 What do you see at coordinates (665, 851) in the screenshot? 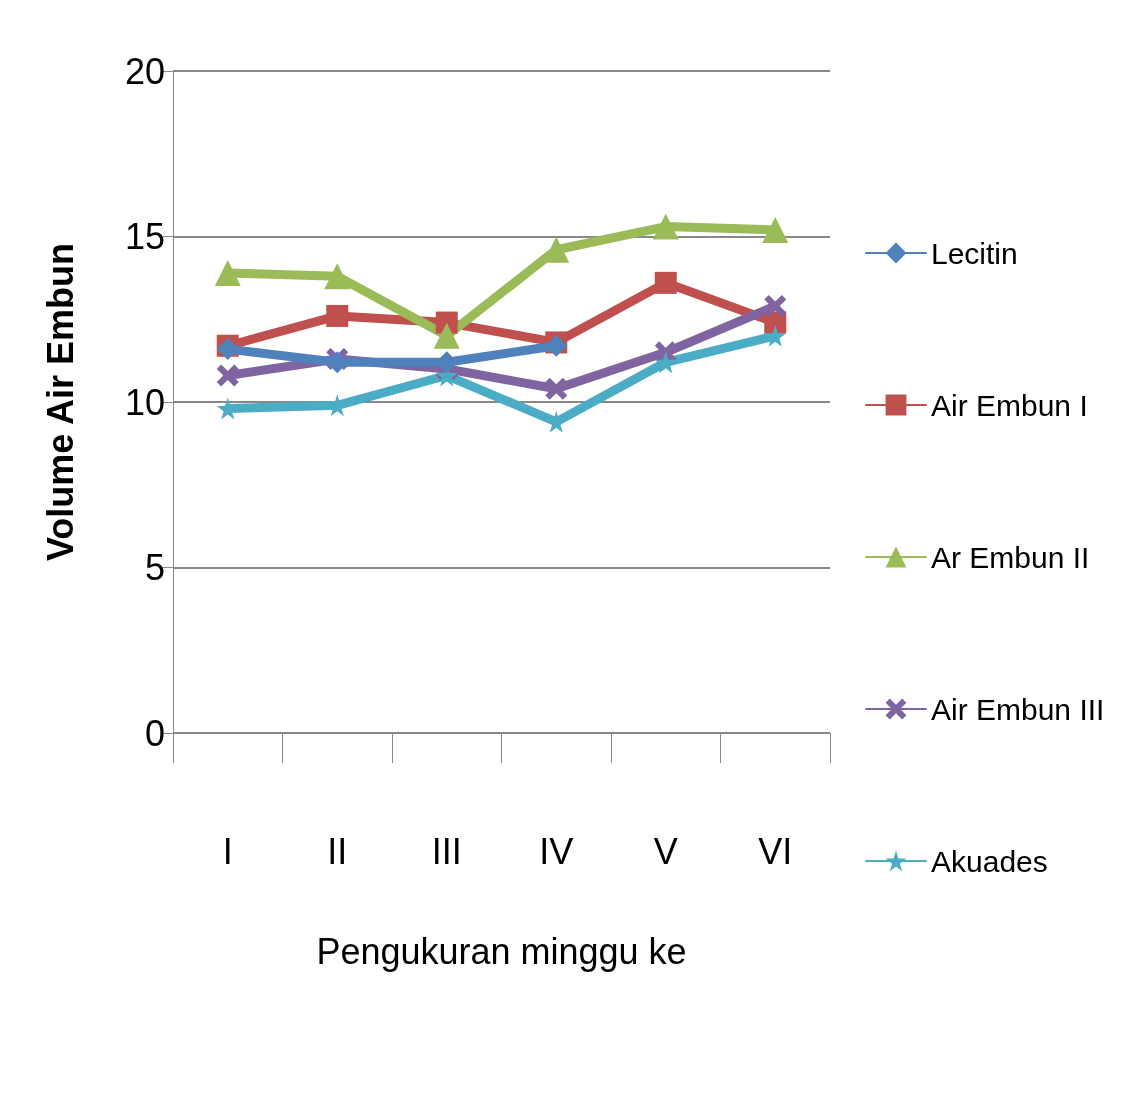
I see `x-tick-label: V` at bounding box center [665, 851].